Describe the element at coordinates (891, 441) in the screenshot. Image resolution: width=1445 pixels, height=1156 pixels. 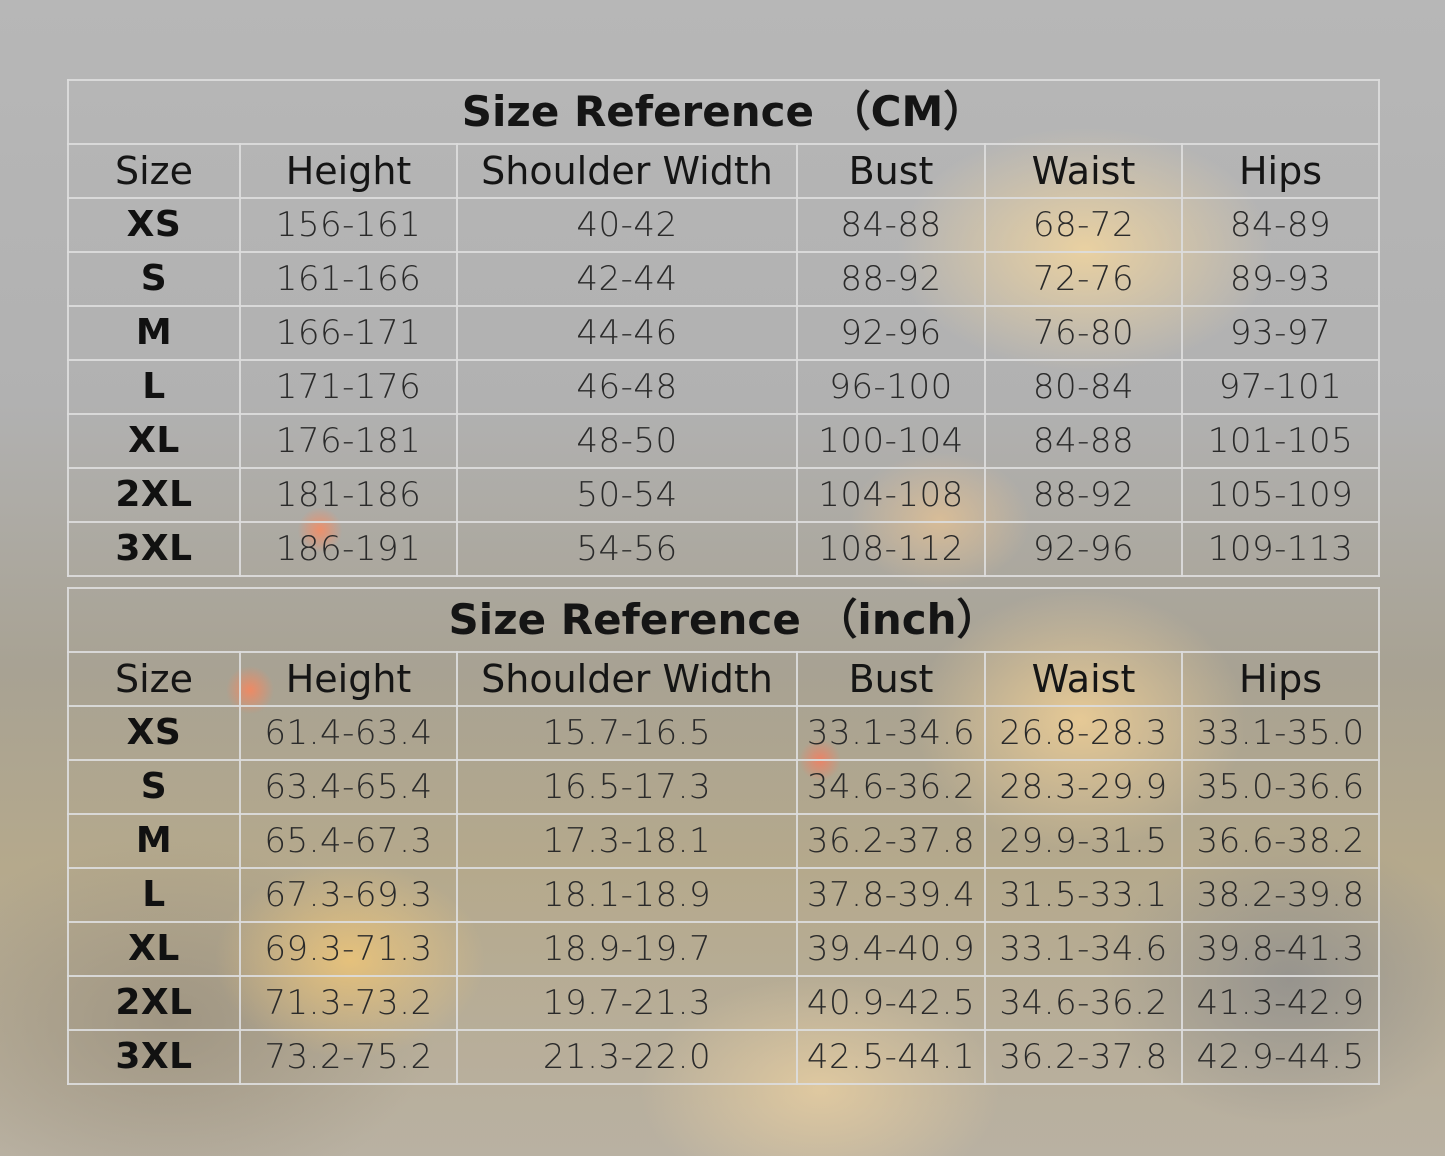
I see `measurement-cell: 100-104` at that location.